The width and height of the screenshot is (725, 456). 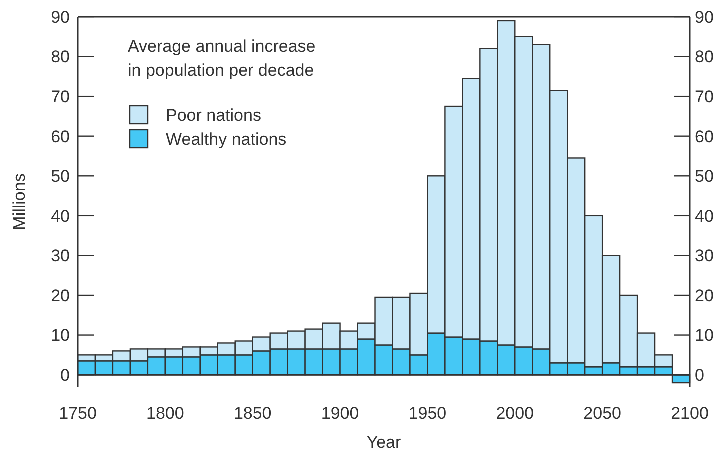 I want to click on y-tick-label: 10, so click(x=60, y=336).